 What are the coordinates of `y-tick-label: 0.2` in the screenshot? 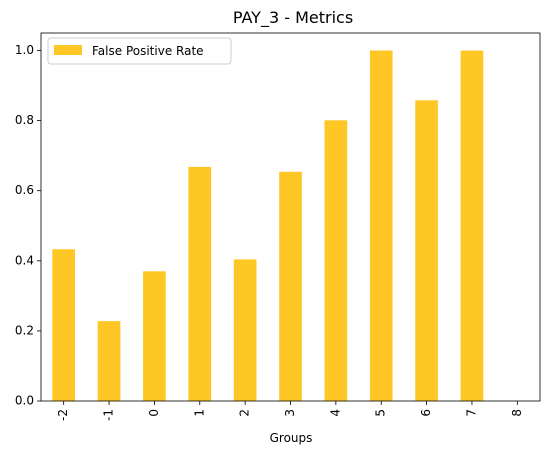 It's located at (24, 330).